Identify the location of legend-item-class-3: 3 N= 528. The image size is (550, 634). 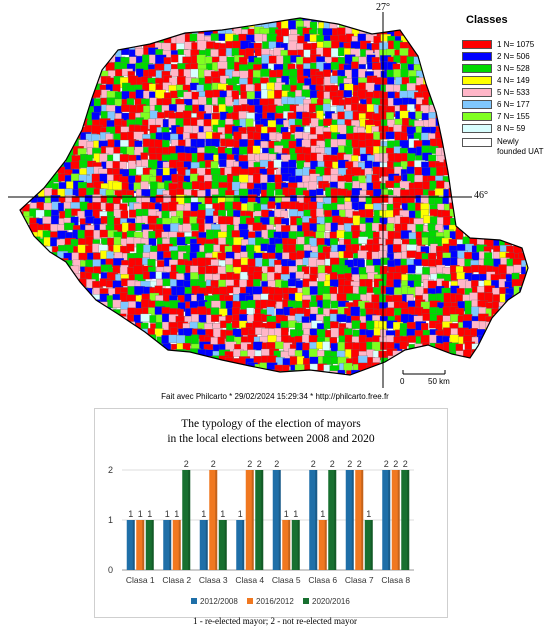
(496, 68).